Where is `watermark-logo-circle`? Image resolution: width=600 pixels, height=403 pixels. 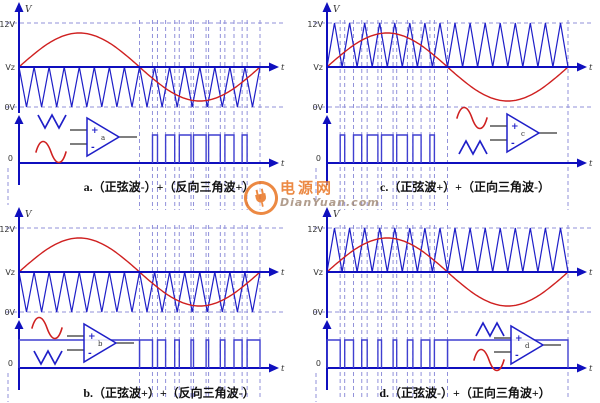 watermark-logo-circle is located at coordinates (261, 198).